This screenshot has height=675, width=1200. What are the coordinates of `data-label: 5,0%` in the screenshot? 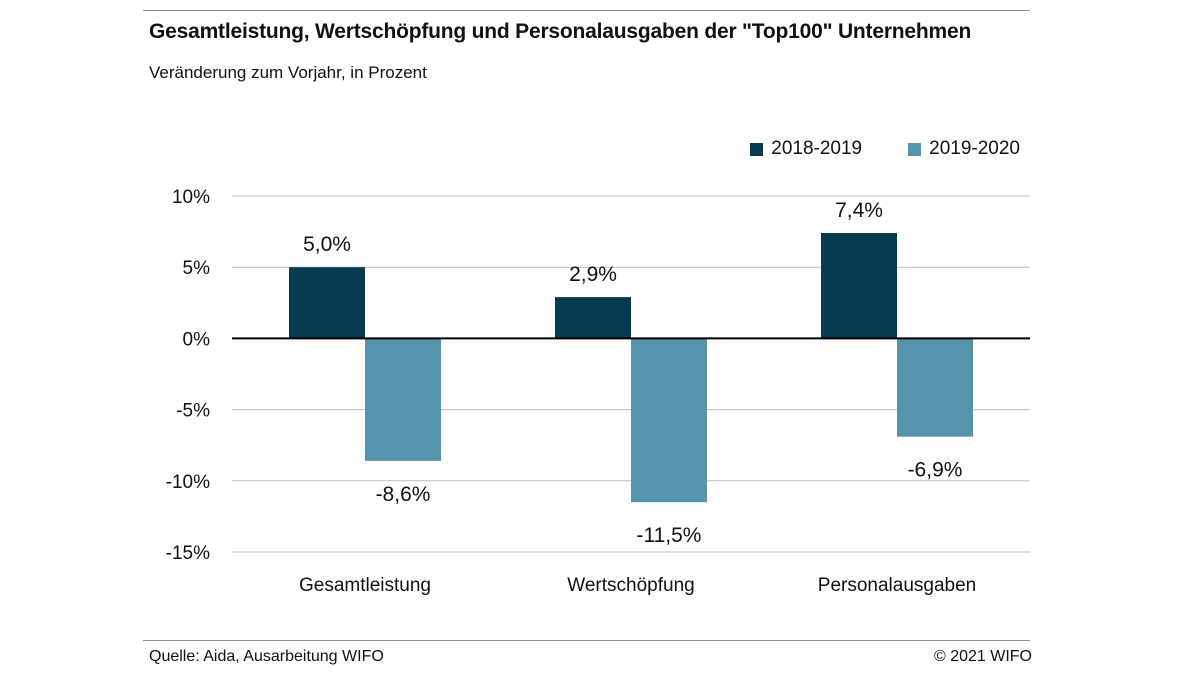 It's located at (327, 244).